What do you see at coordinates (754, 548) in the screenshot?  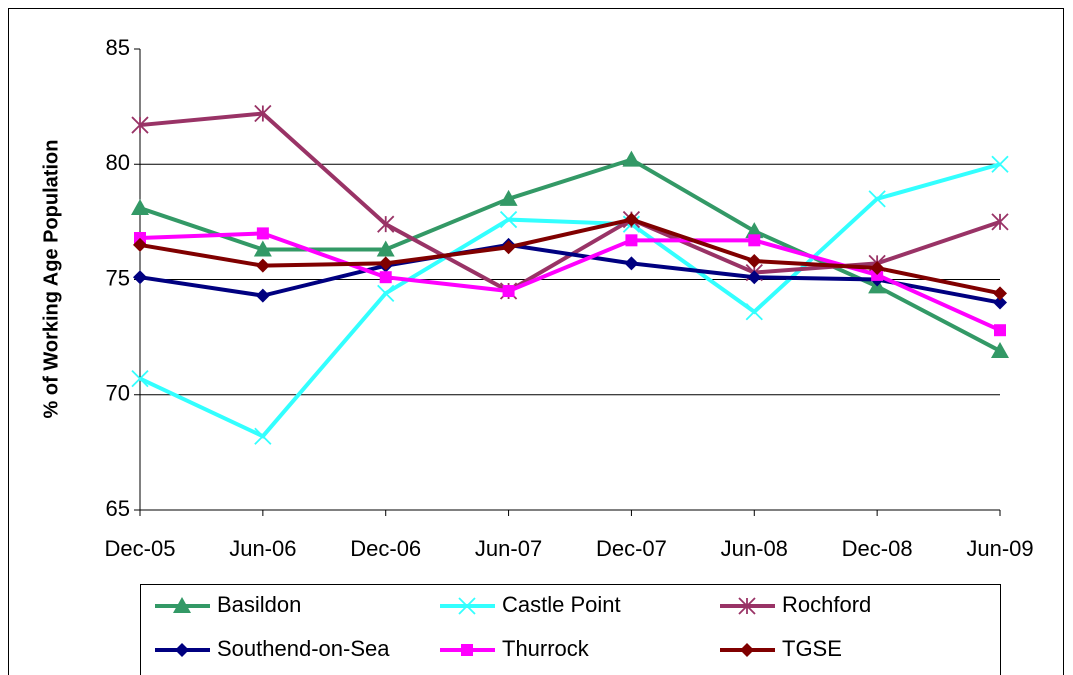 I see `x-tick-label: Jun-08` at bounding box center [754, 548].